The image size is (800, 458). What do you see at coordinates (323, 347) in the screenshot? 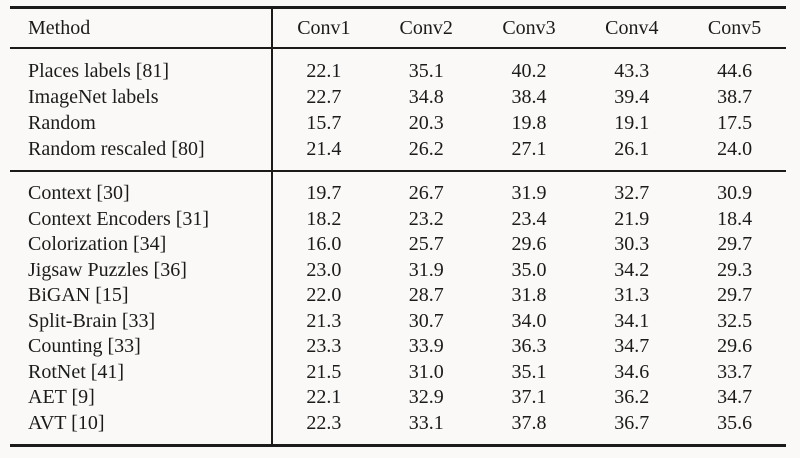
I see `value-cell: 23.3` at bounding box center [323, 347].